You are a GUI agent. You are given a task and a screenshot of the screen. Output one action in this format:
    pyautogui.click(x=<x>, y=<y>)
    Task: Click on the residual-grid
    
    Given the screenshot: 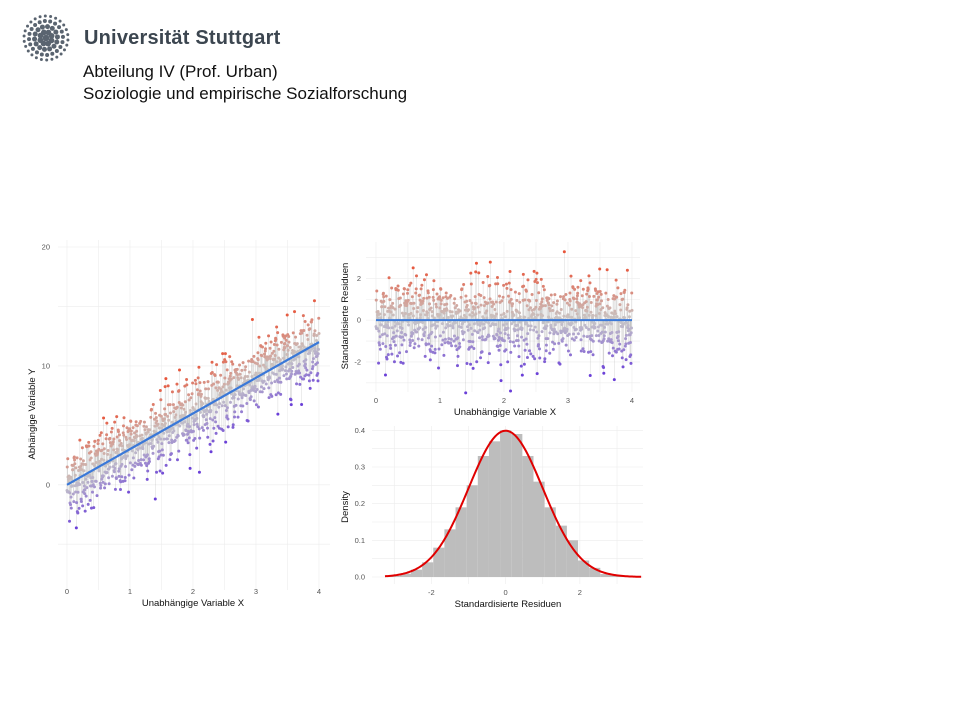 What is the action you would take?
    pyautogui.click(x=503, y=317)
    